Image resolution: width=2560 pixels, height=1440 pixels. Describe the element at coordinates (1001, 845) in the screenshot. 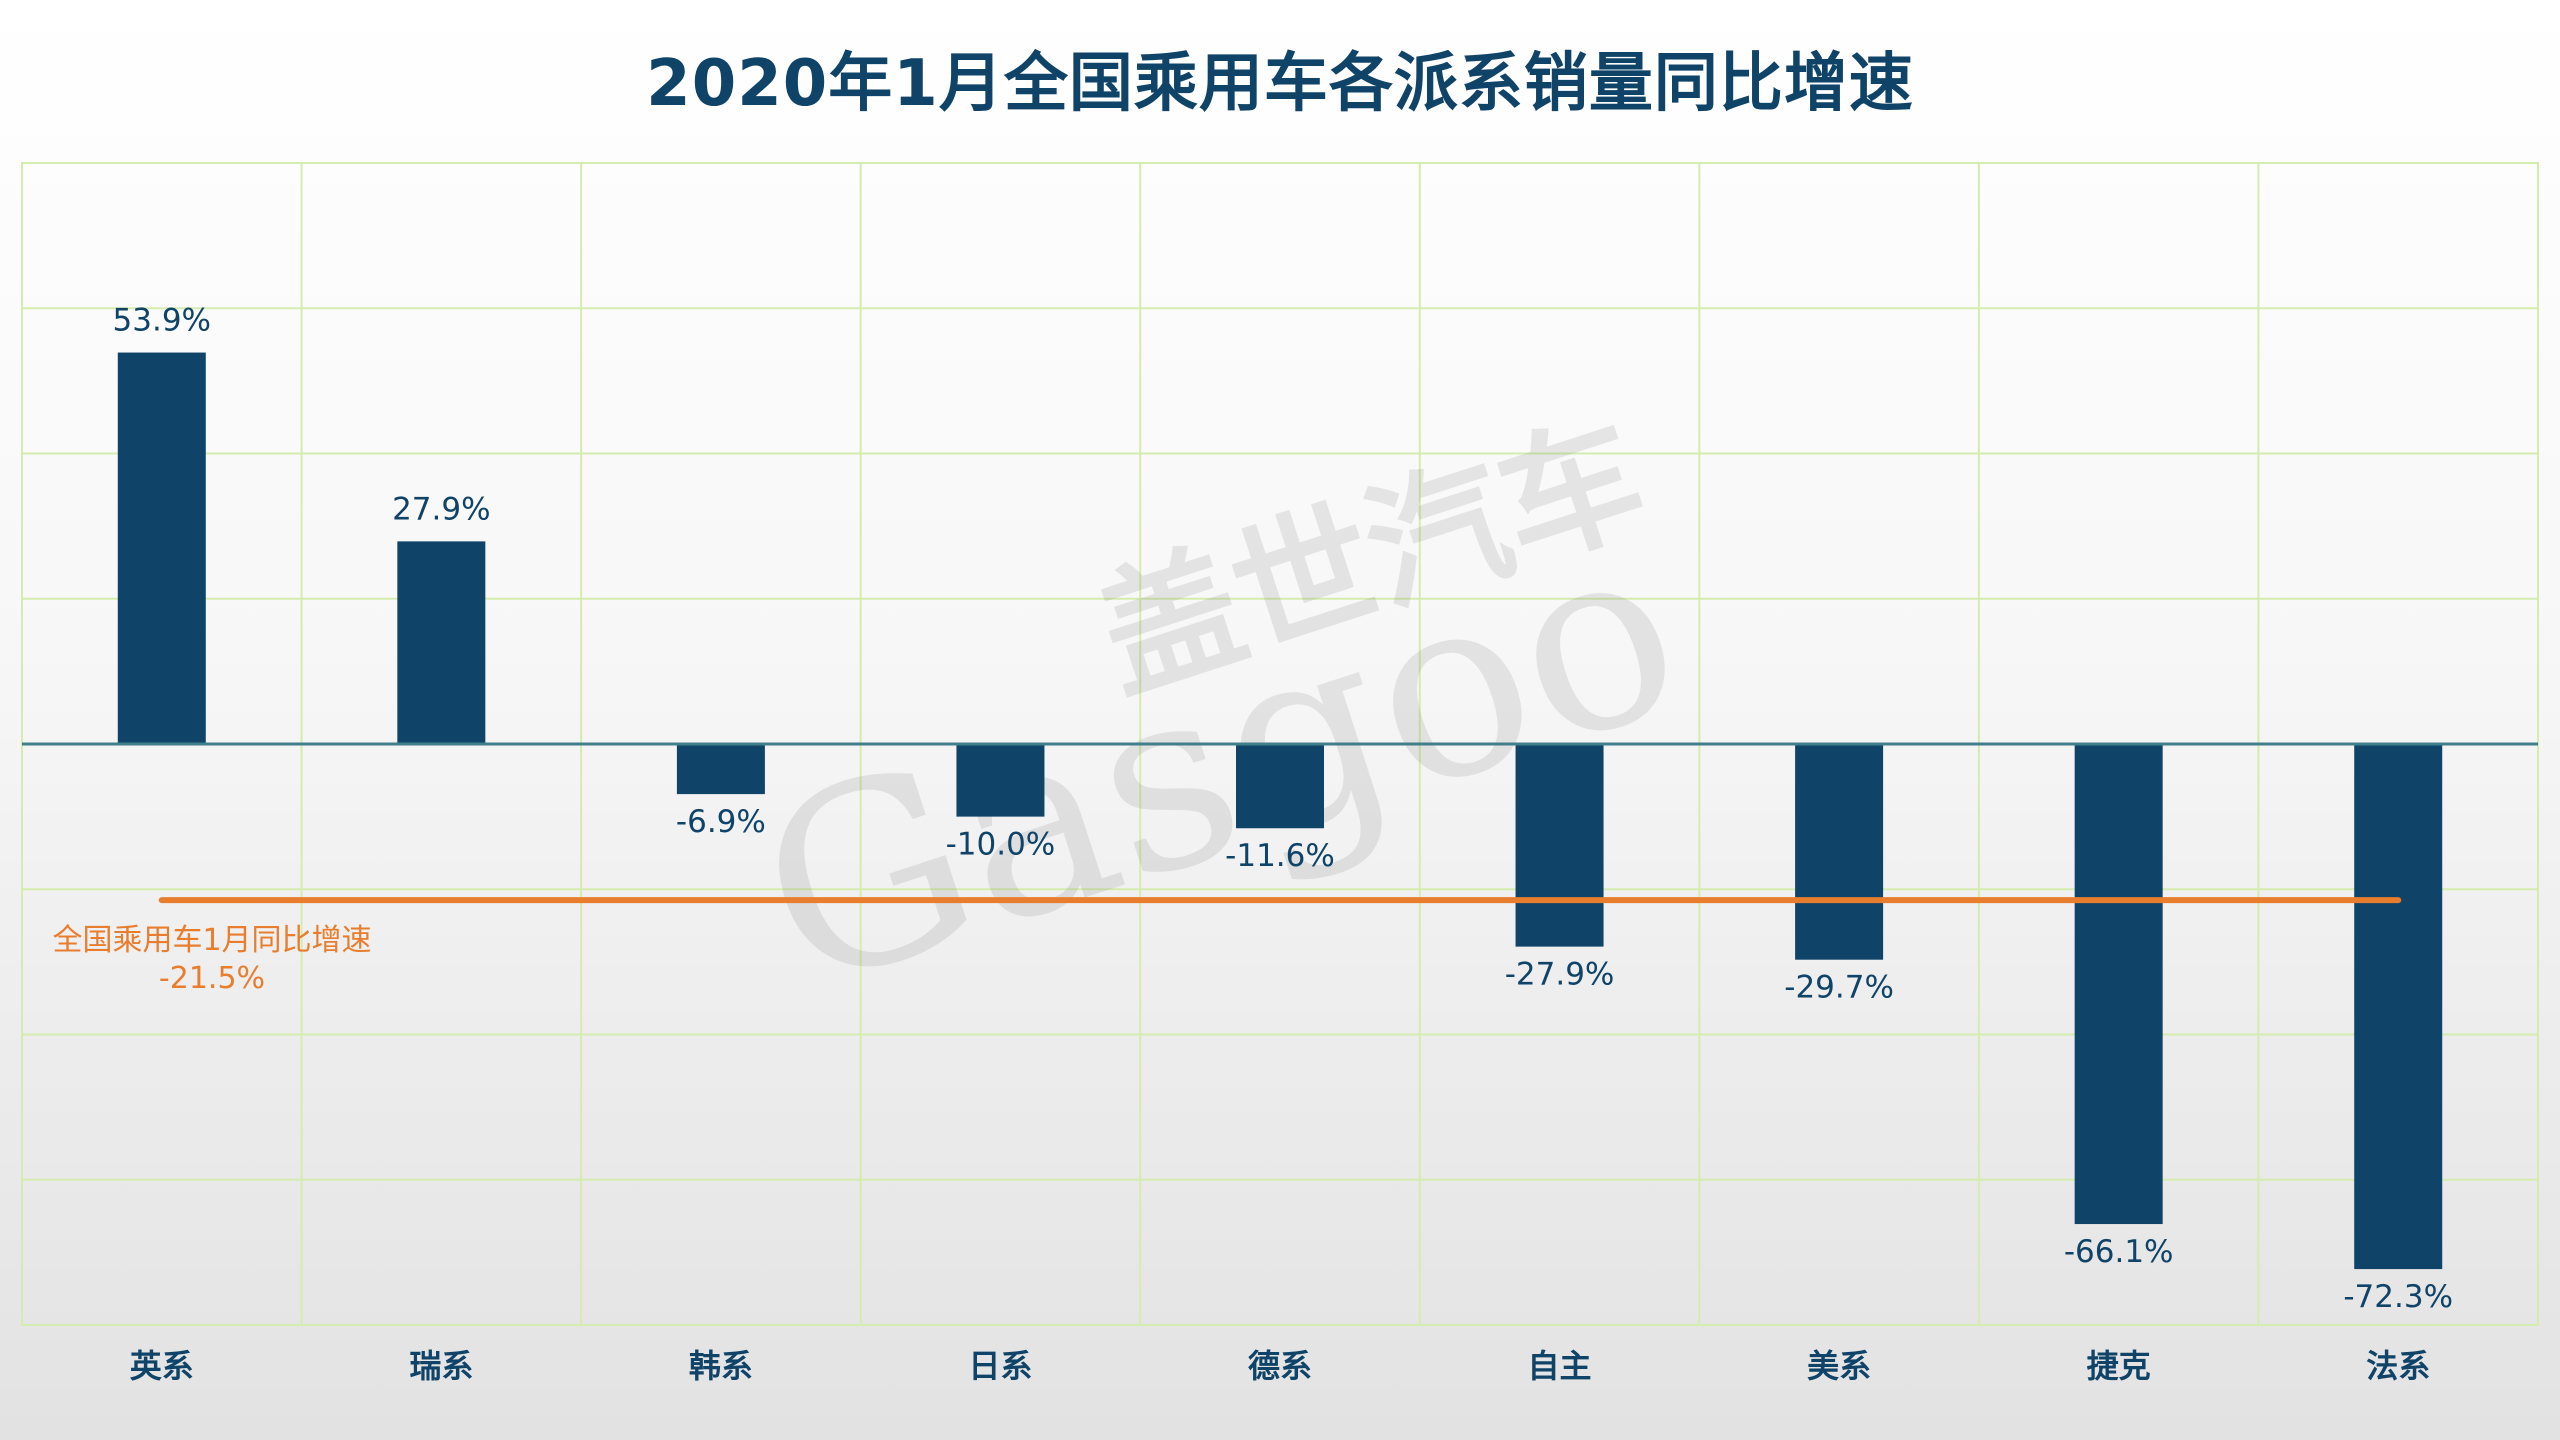

I see `data-label: -10.0%` at that location.